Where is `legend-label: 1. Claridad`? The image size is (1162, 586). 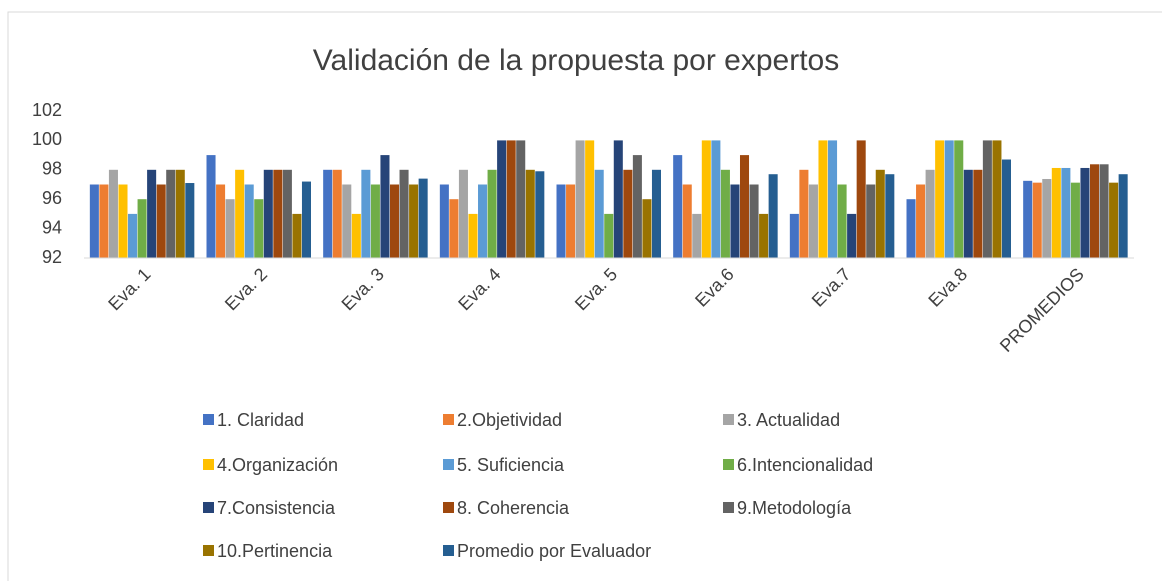 legend-label: 1. Claridad is located at coordinates (260, 420).